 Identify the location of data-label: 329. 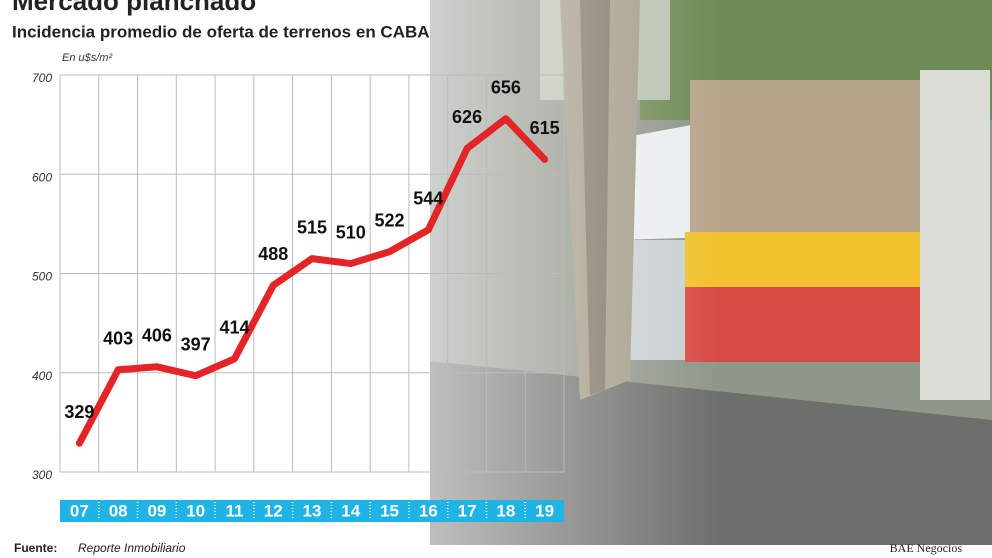
(79, 412).